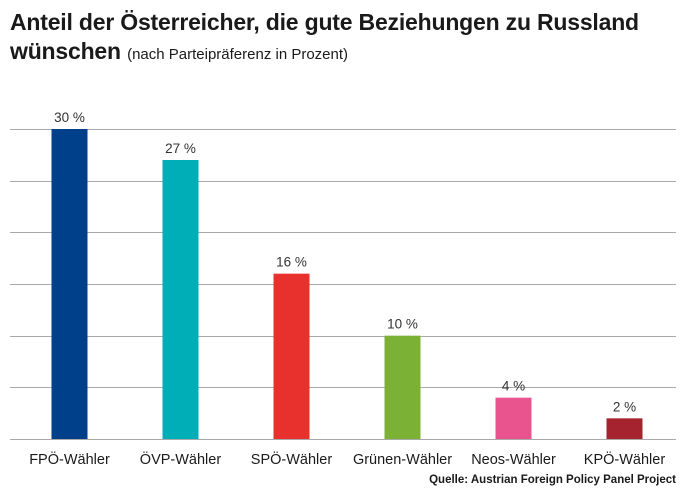 The image size is (686, 502). I want to click on category-label-5: KPÖ-Wähler, so click(625, 459).